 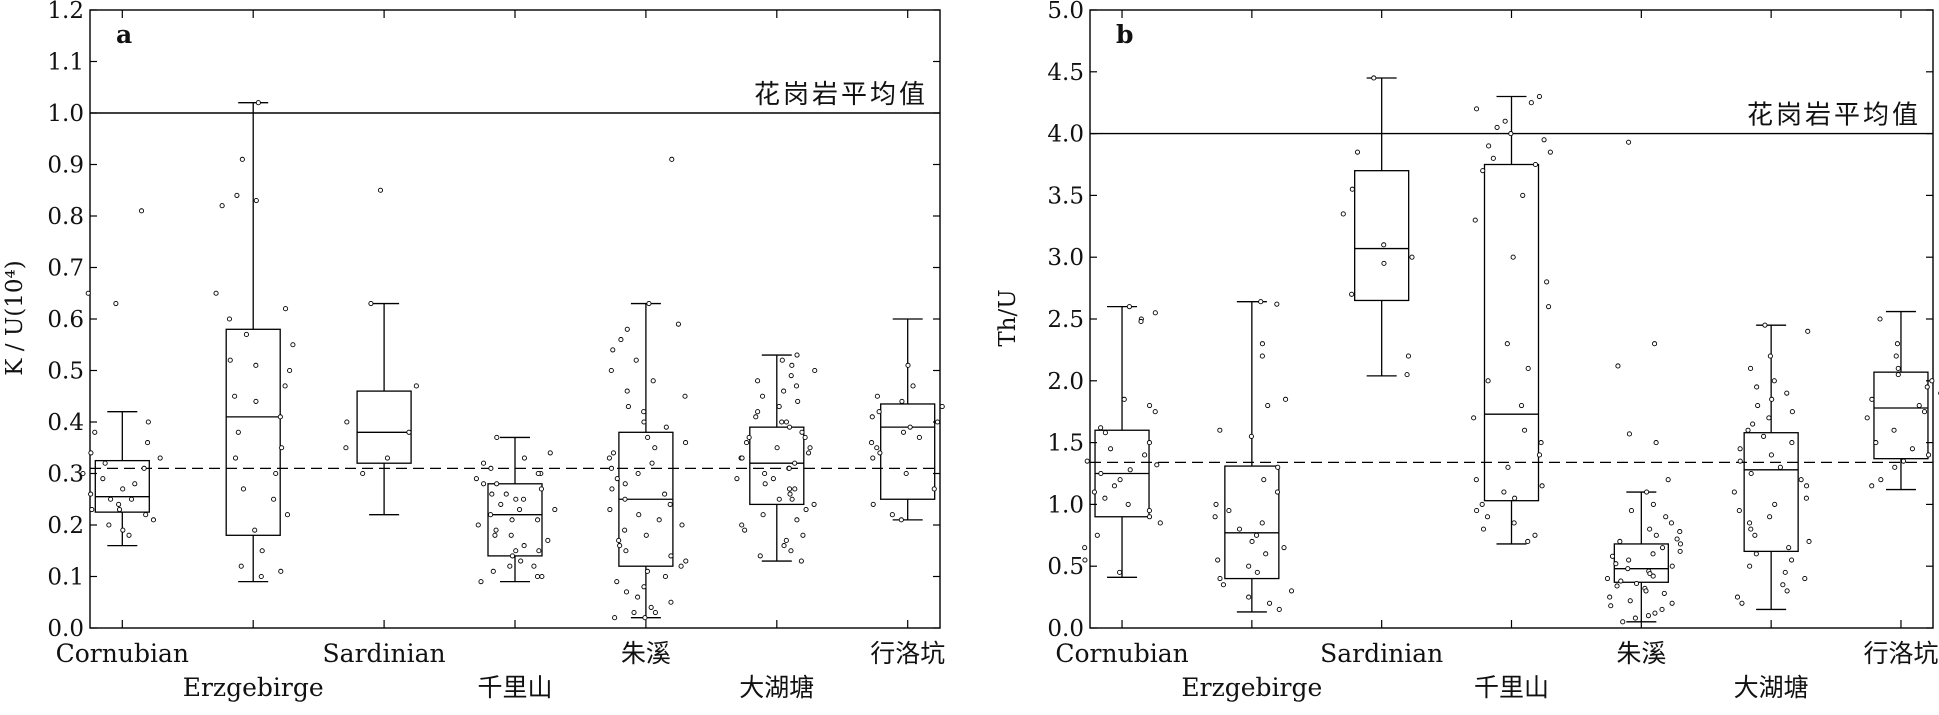 What do you see at coordinates (65, 372) in the screenshot?
I see `y-tick-label: 0.5` at bounding box center [65, 372].